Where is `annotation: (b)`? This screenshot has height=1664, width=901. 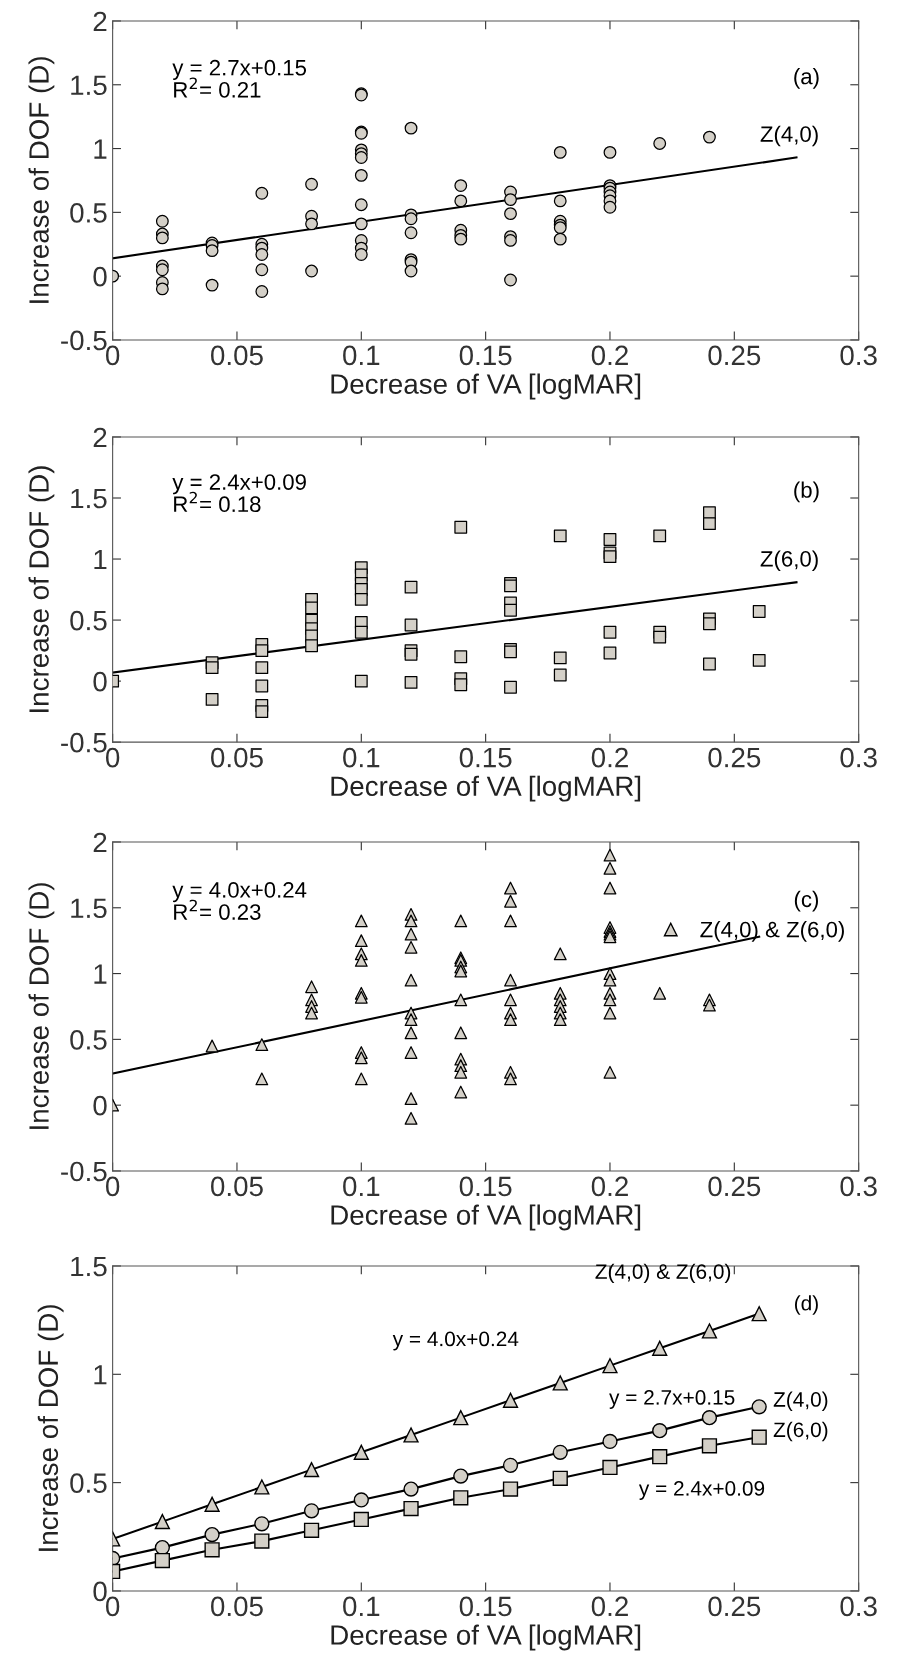 annotation: (b) is located at coordinates (806, 492).